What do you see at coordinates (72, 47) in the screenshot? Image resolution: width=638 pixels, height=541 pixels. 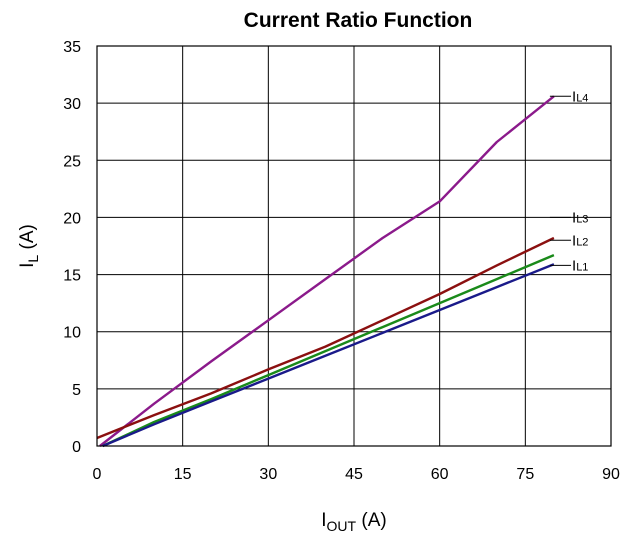 I see `y-tick-label: 35` at bounding box center [72, 47].